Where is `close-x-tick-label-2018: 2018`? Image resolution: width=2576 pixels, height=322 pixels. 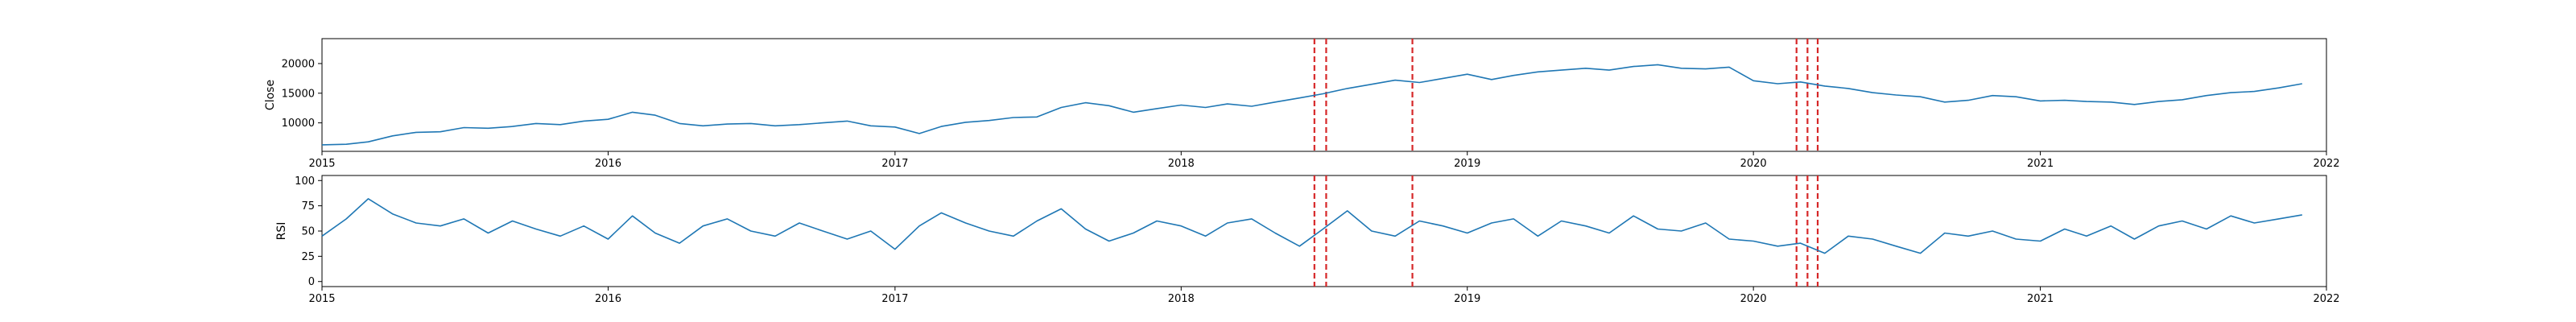 close-x-tick-label-2018: 2018 is located at coordinates (1181, 164).